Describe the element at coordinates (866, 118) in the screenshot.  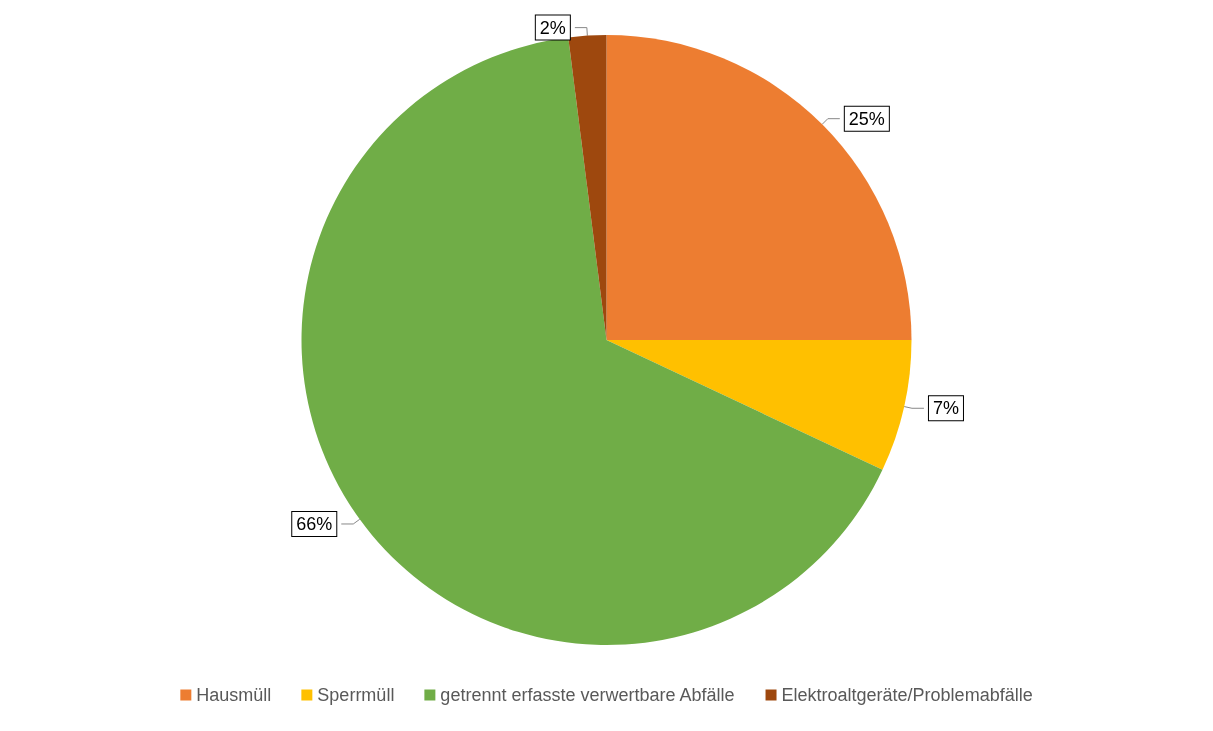
I see `data-label: 25%` at that location.